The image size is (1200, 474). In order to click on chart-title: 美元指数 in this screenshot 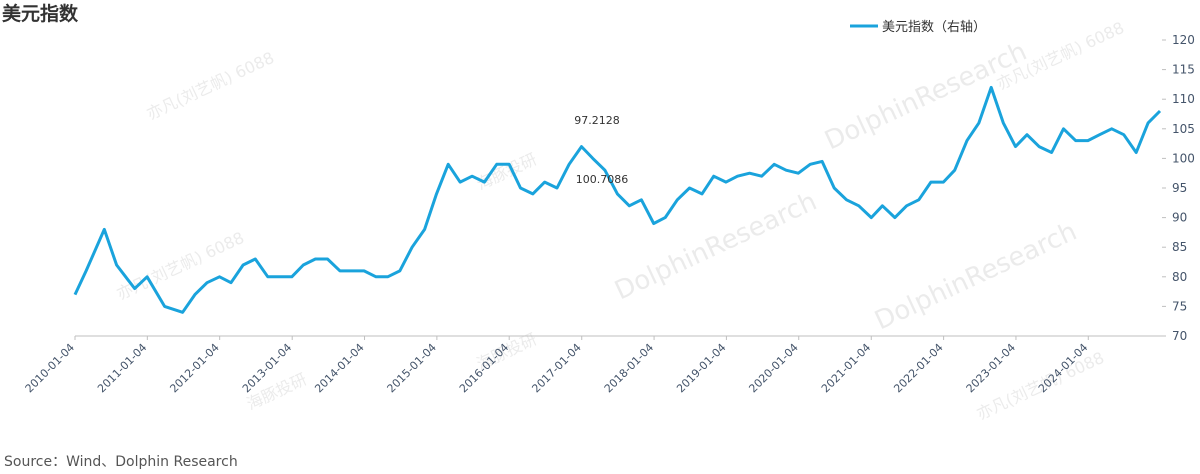, I will do `click(40, 13)`.